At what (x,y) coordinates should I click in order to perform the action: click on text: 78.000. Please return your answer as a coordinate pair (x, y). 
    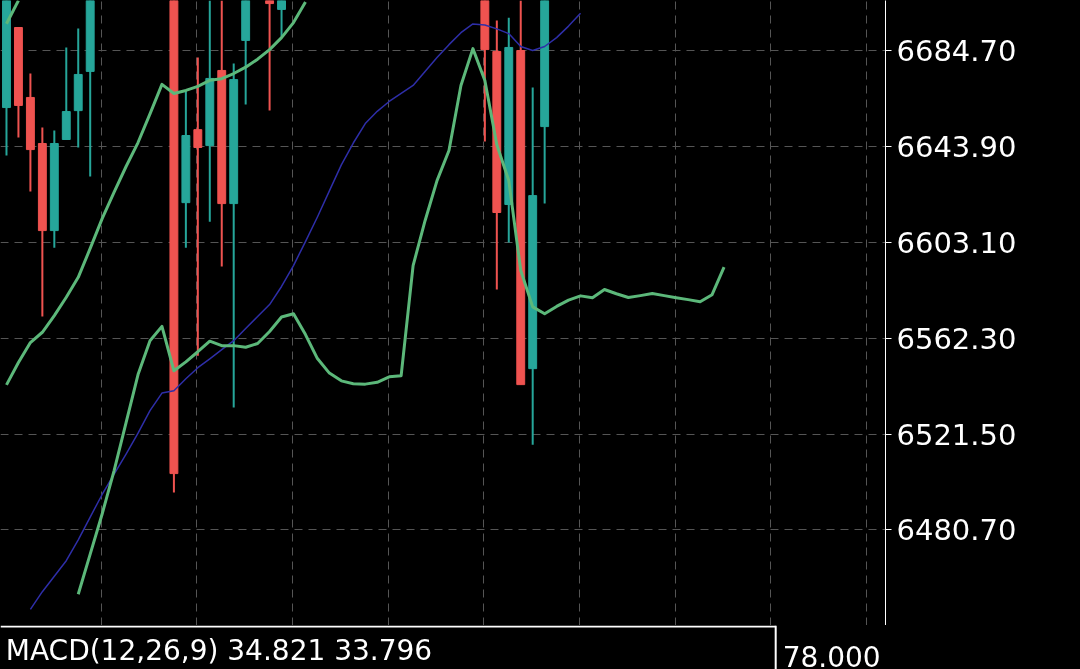
    Looking at the image, I should click on (831, 654).